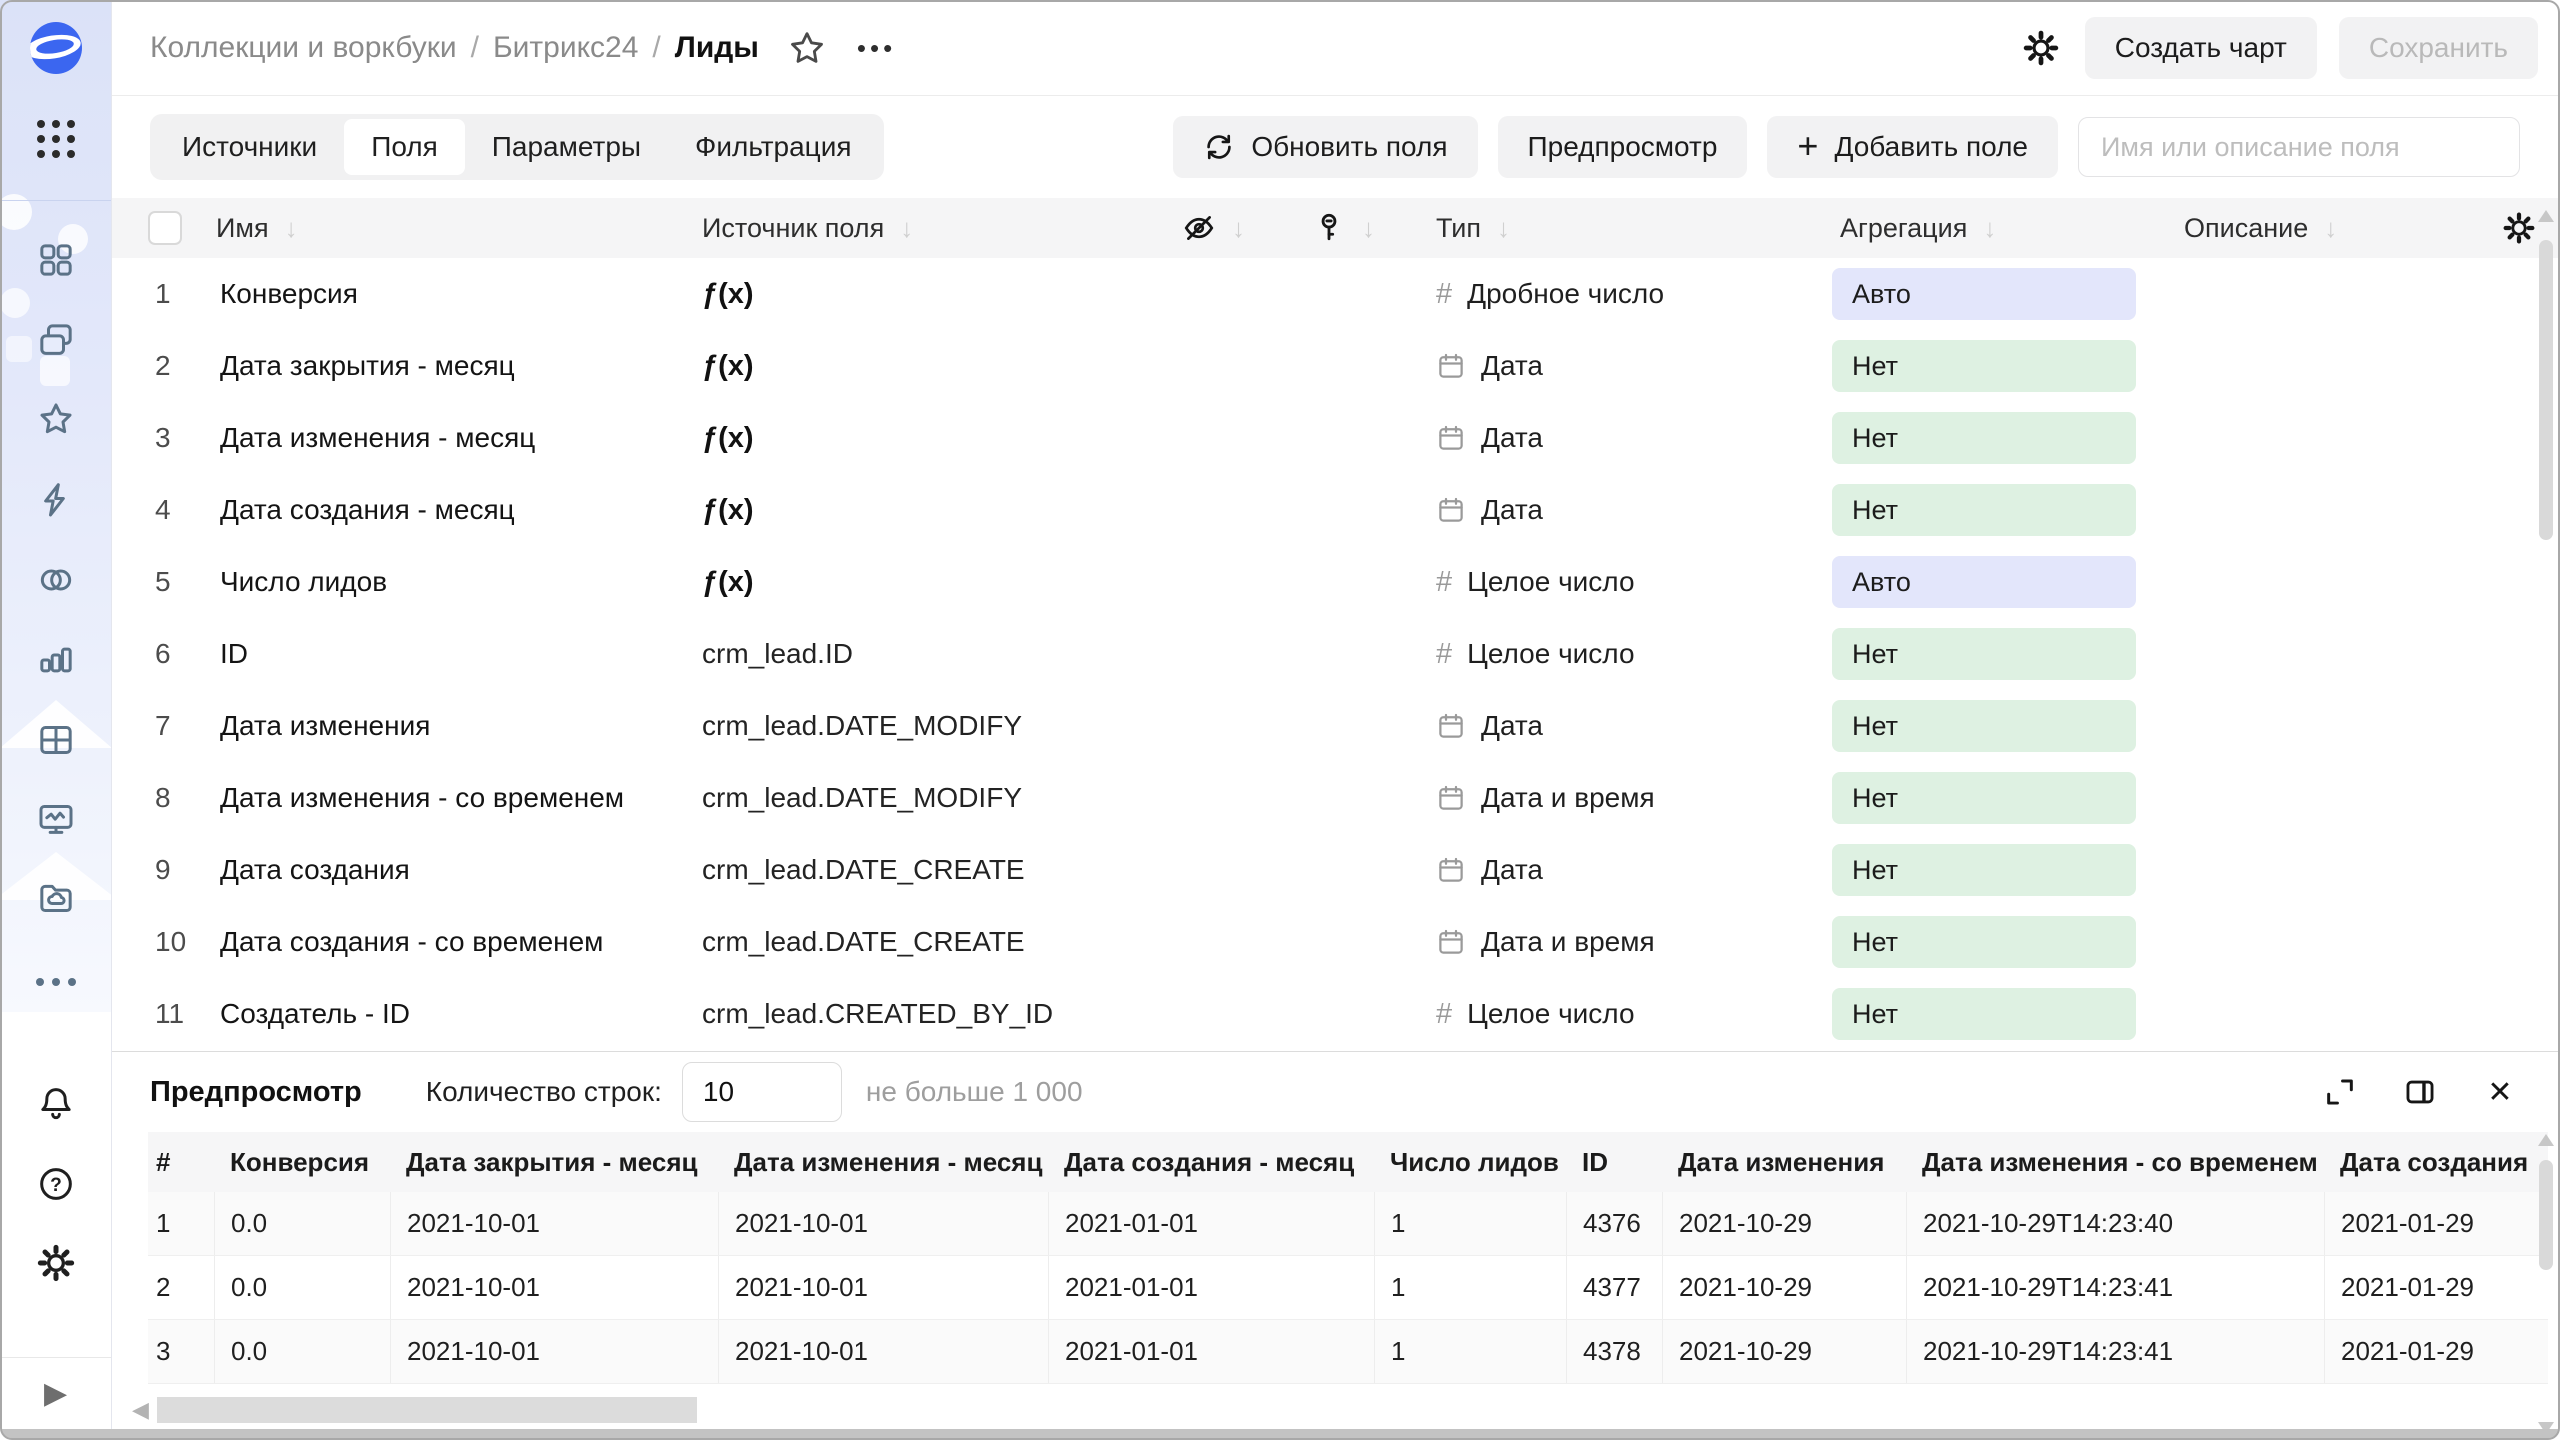  What do you see at coordinates (761, 1092) in the screenshot?
I see `row-count-input` at bounding box center [761, 1092].